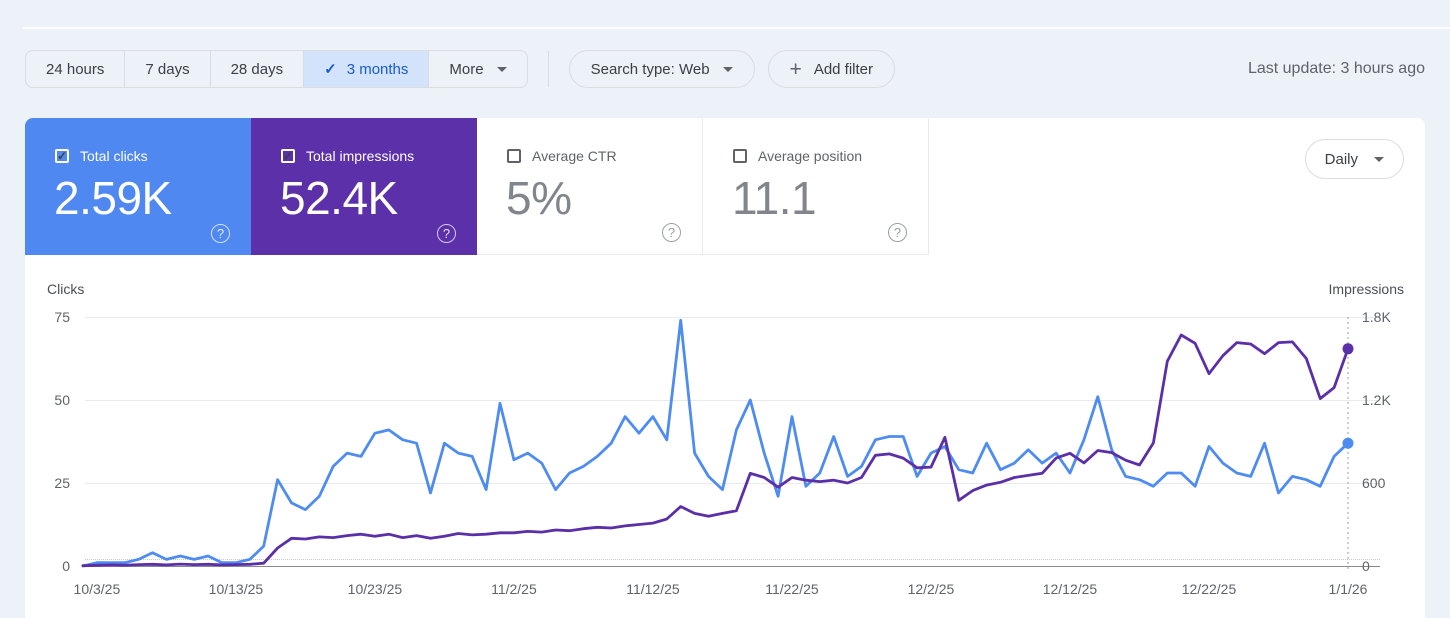 This screenshot has width=1450, height=618. What do you see at coordinates (62, 156) in the screenshot?
I see `checkbox-total-clicks: ✓` at bounding box center [62, 156].